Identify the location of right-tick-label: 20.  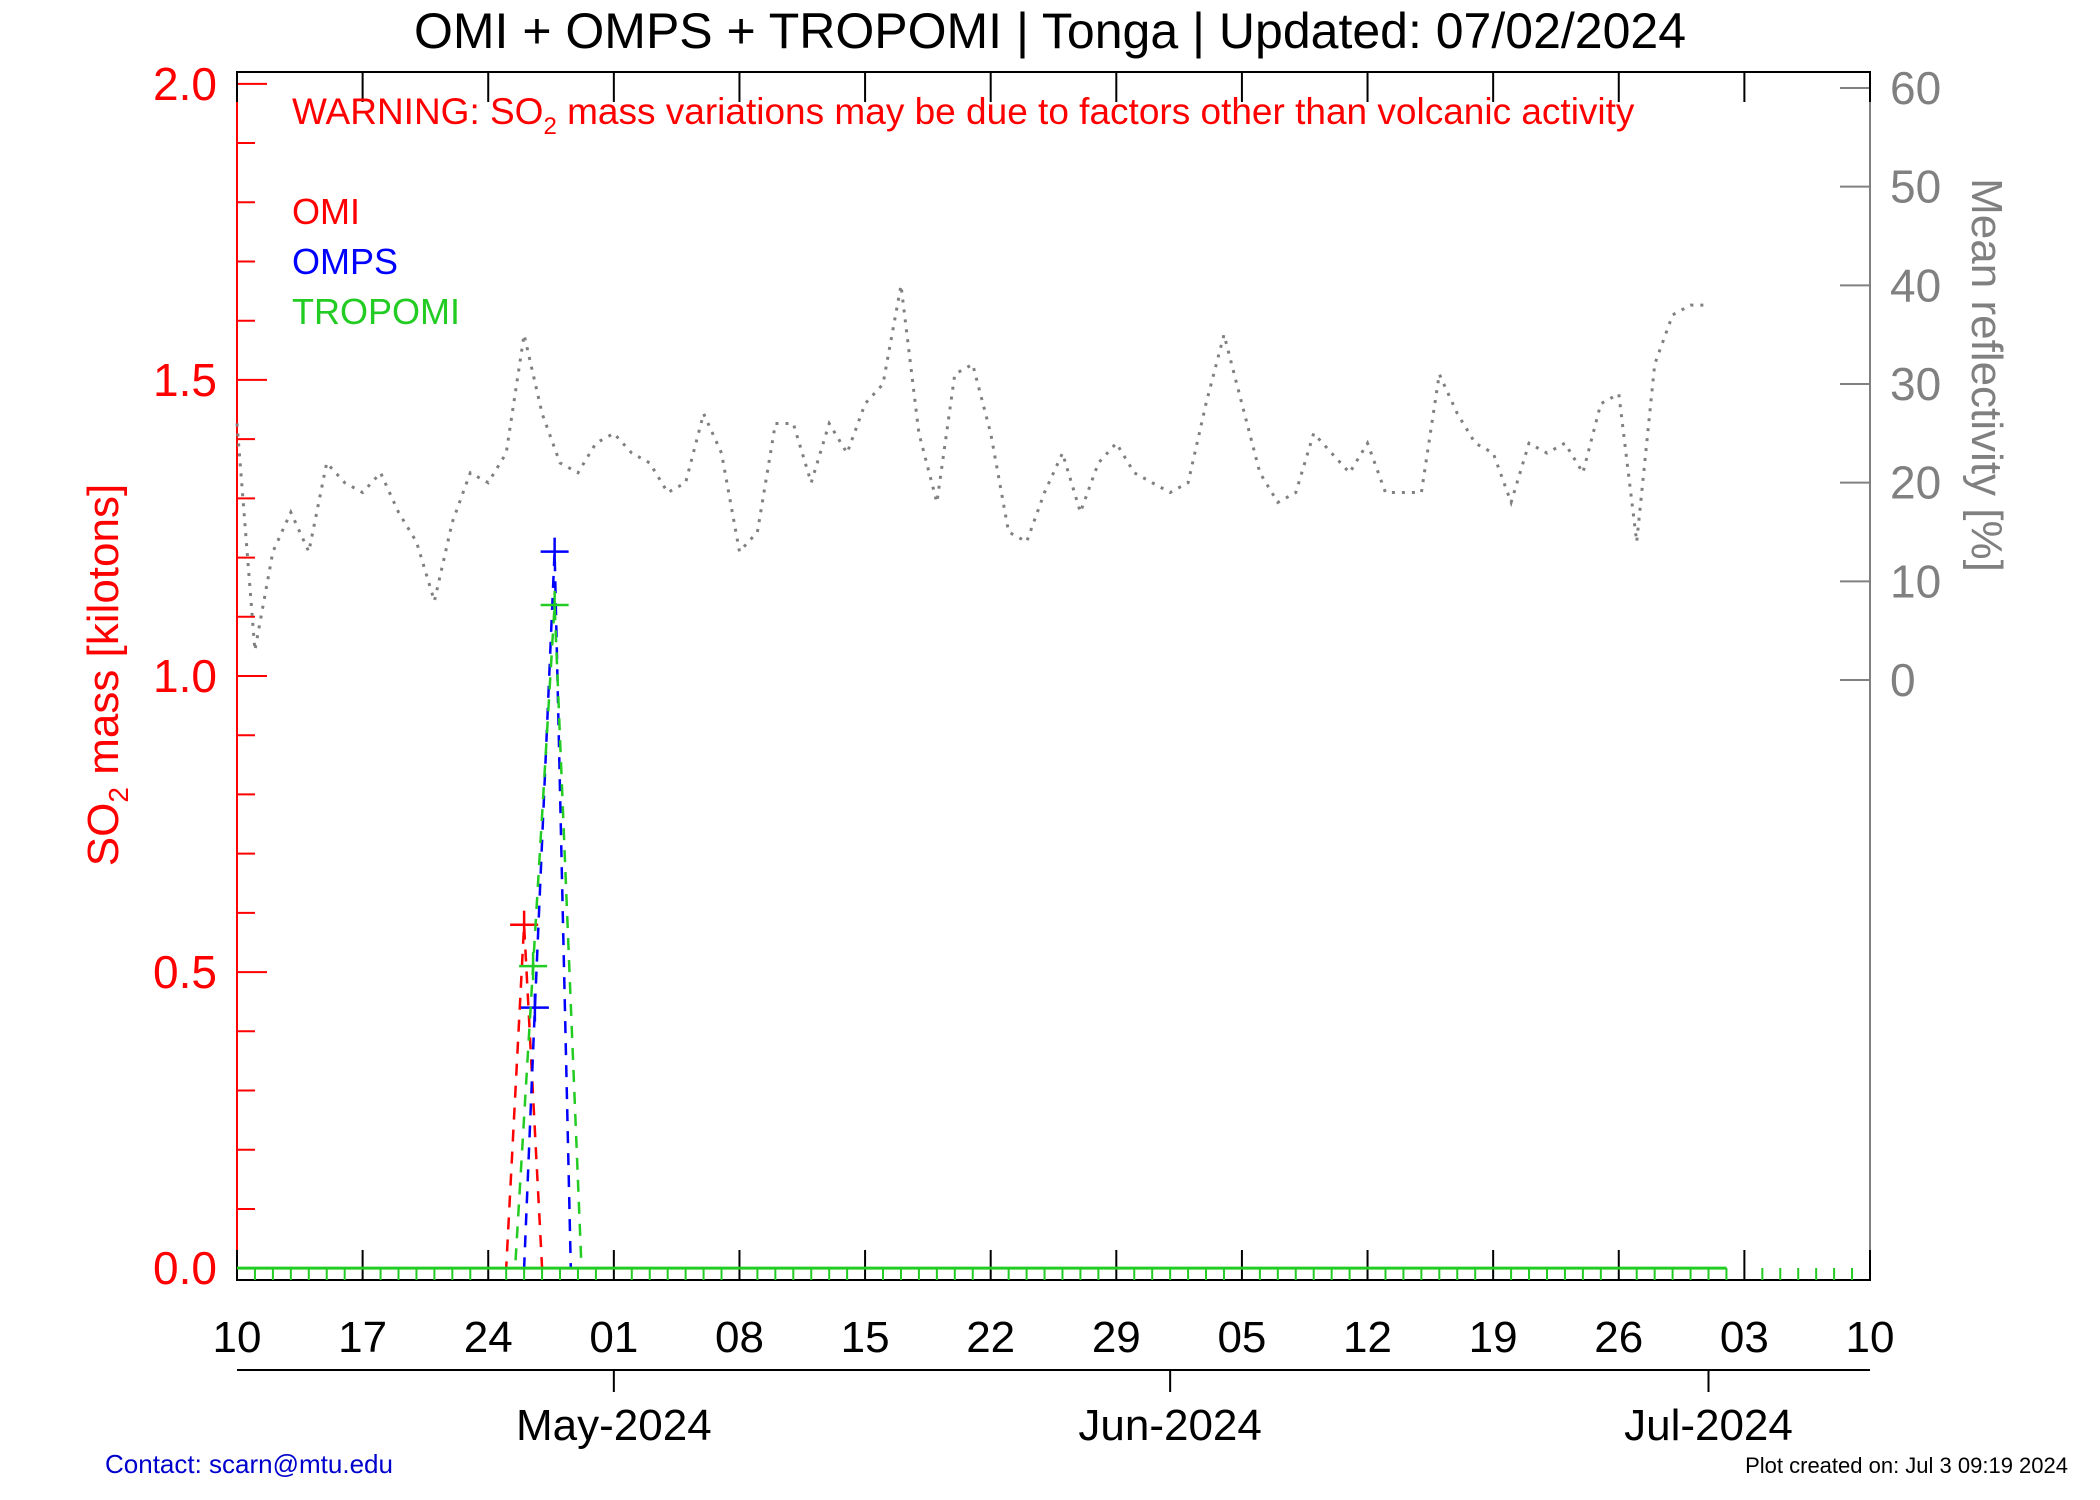
(1915, 483).